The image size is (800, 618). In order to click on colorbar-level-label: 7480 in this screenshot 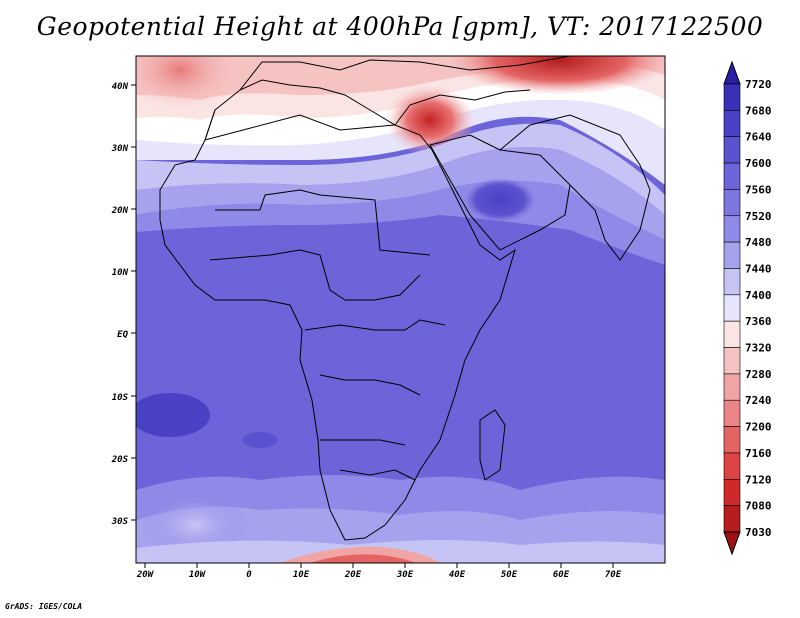, I will do `click(758, 242)`.